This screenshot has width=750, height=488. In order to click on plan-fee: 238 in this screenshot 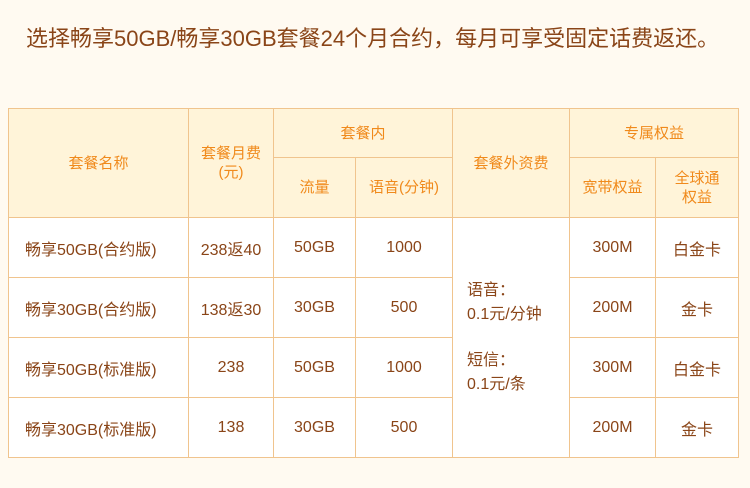, I will do `click(231, 367)`.